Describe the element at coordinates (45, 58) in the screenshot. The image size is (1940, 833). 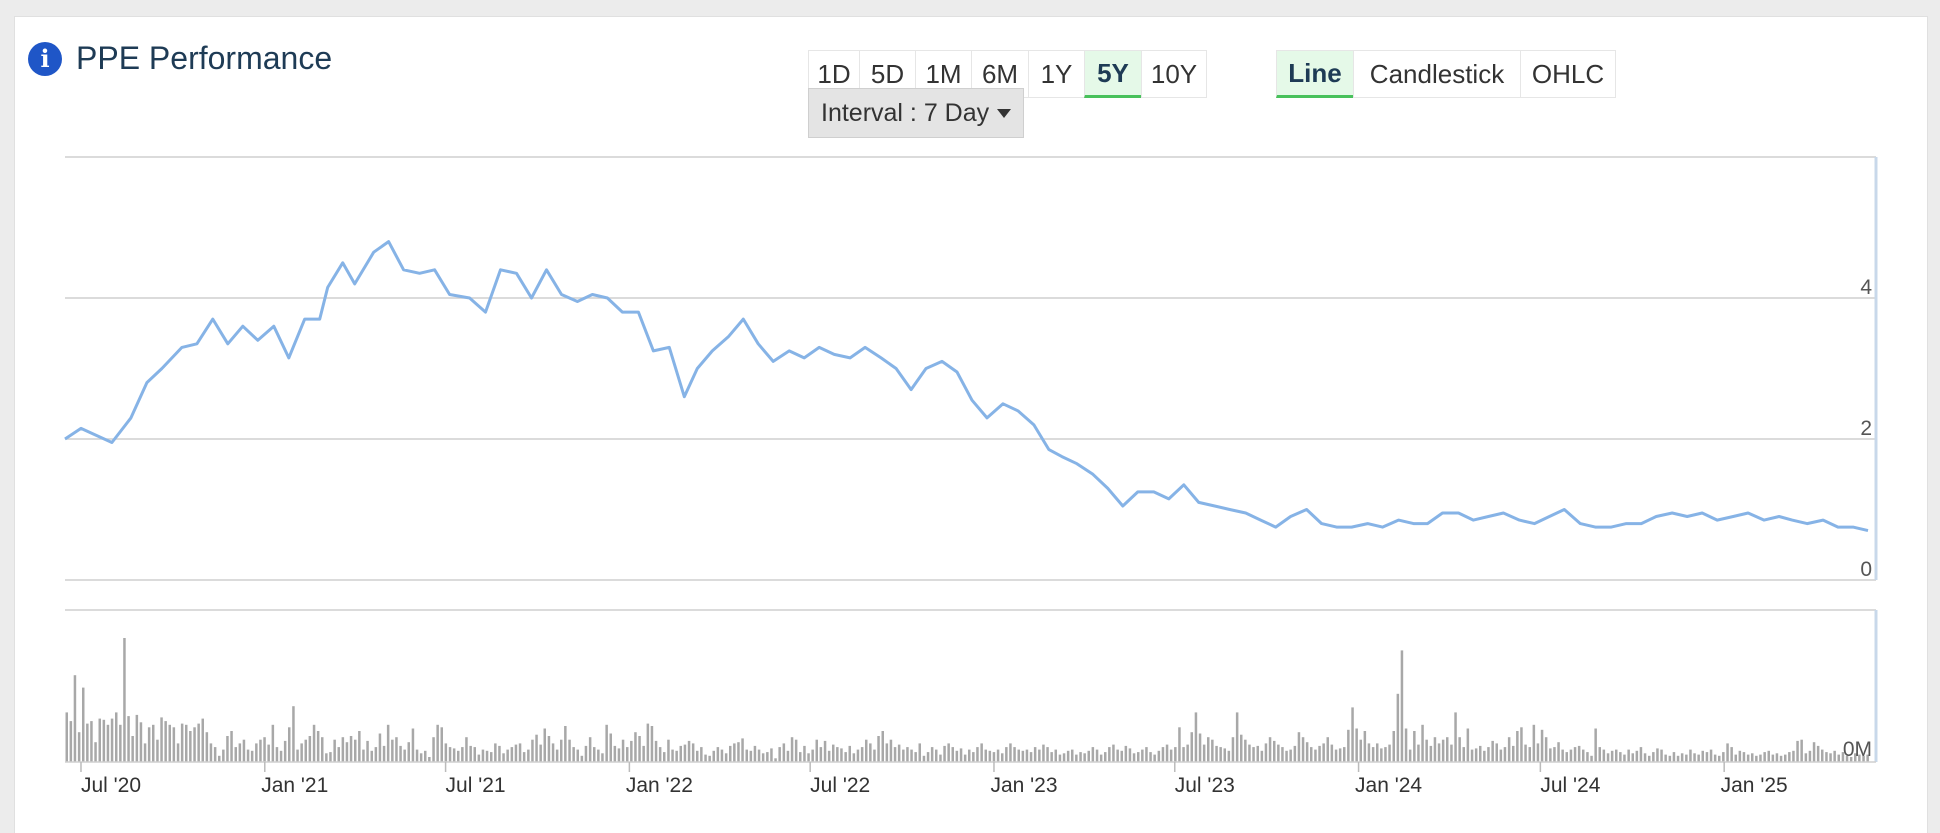
I see `info-icon: i` at that location.